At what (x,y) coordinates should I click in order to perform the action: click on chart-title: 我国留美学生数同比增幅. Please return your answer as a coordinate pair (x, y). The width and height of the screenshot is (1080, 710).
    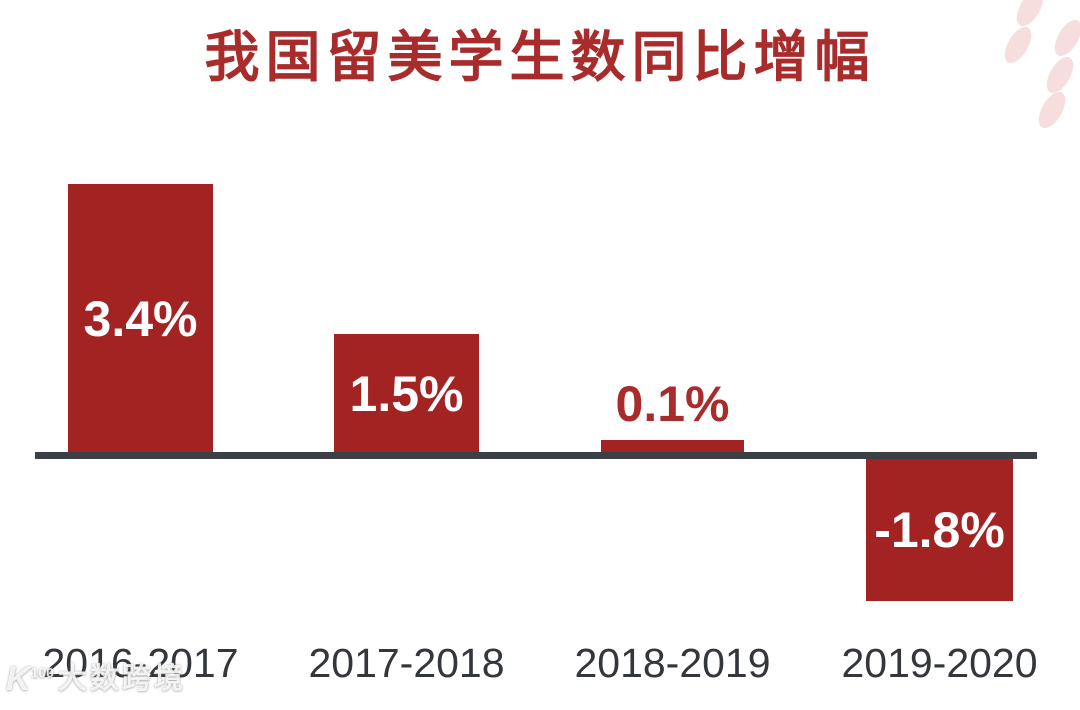
    Looking at the image, I should click on (540, 57).